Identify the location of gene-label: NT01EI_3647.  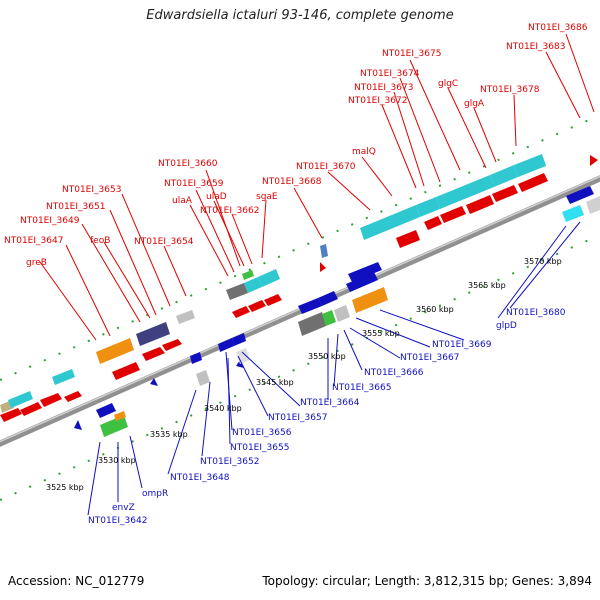
(33, 241).